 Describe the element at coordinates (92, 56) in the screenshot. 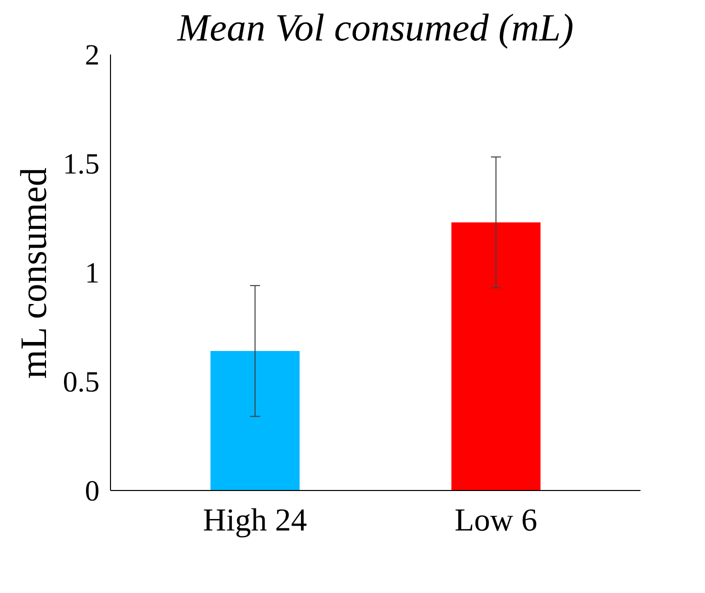

I see `y-tick-label: 2` at that location.